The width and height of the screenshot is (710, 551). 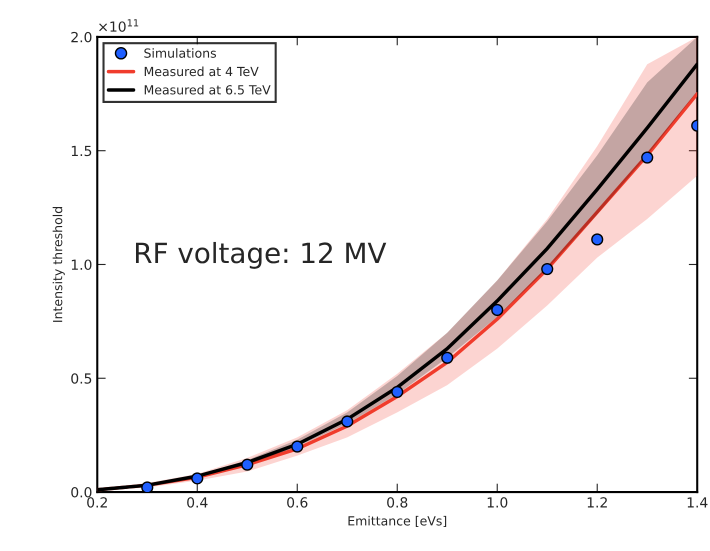 I want to click on legend-label: Measured at 4 TeV, so click(x=201, y=71).